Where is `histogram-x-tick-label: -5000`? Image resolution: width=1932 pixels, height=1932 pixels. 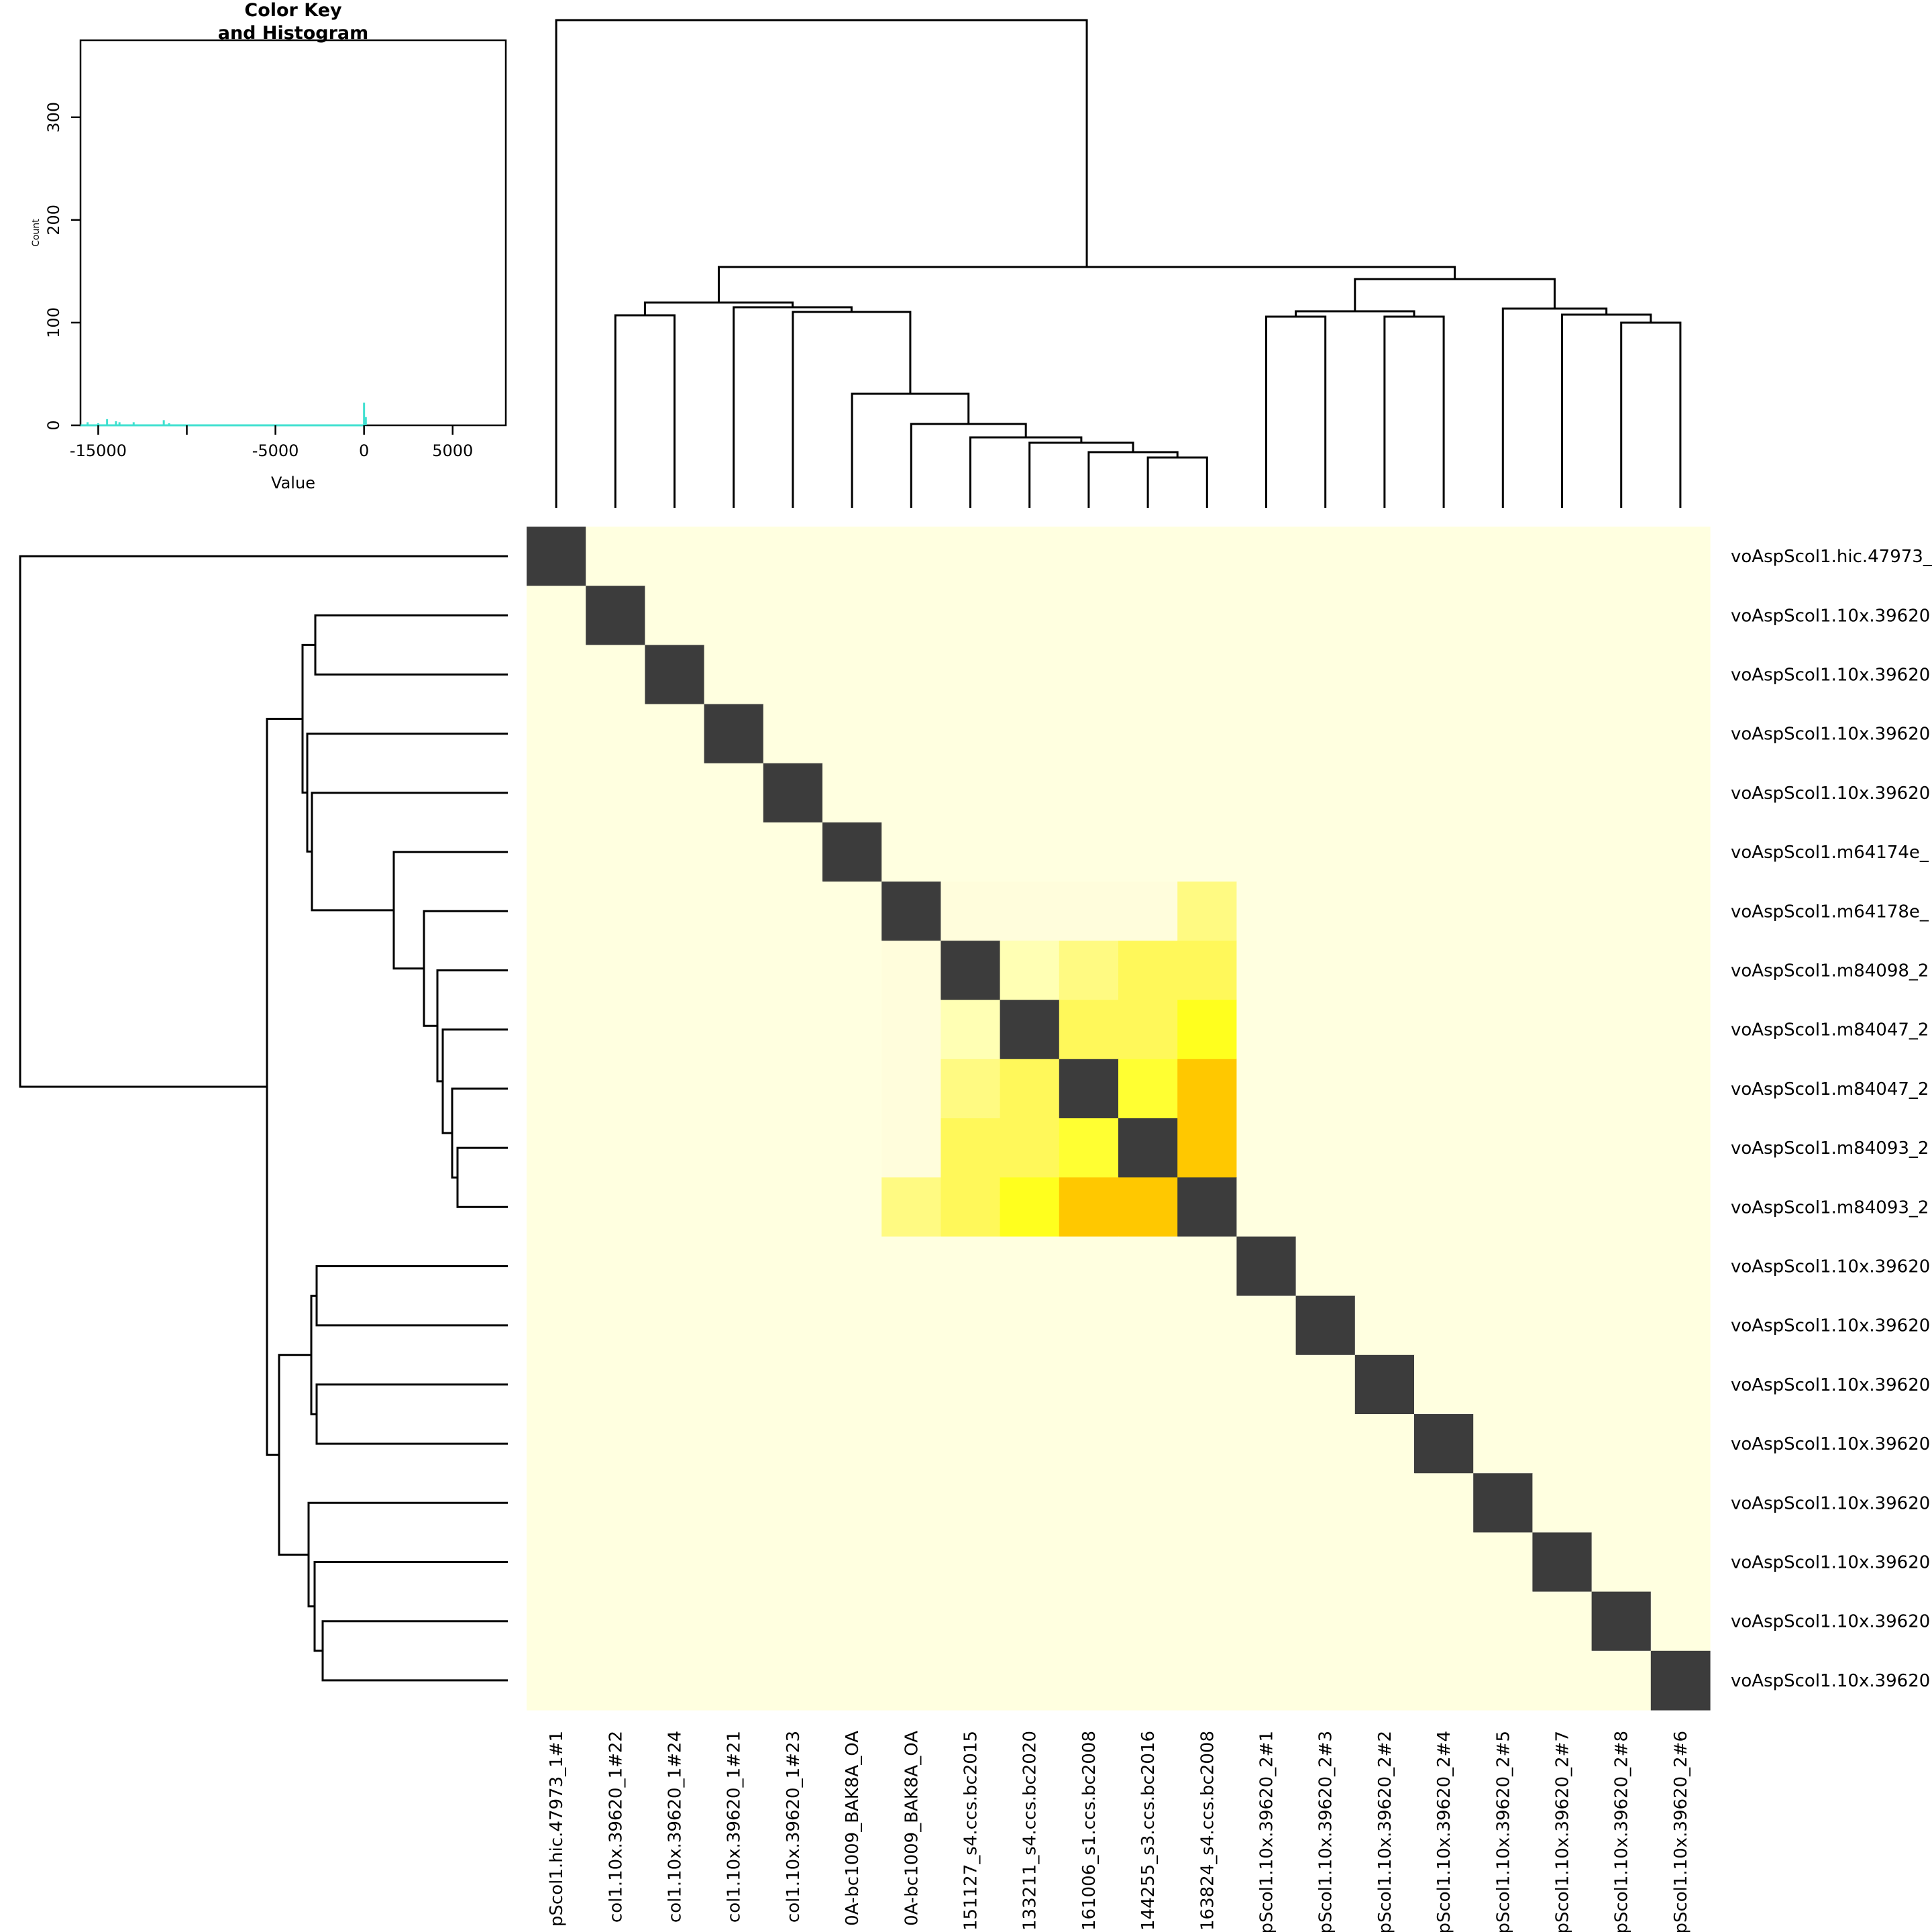 histogram-x-tick-label: -5000 is located at coordinates (275, 450).